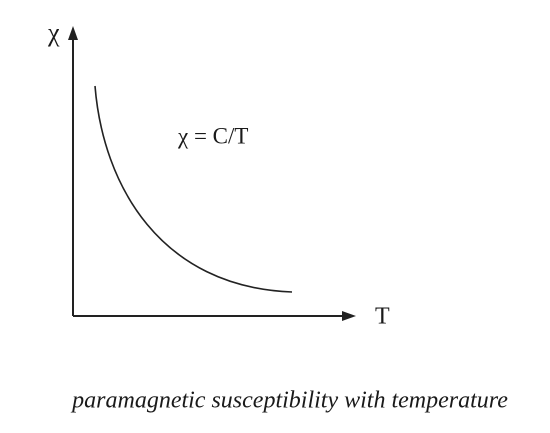 This screenshot has width=550, height=433. Describe the element at coordinates (73, 33) in the screenshot. I see `y-axis-arrow` at that location.